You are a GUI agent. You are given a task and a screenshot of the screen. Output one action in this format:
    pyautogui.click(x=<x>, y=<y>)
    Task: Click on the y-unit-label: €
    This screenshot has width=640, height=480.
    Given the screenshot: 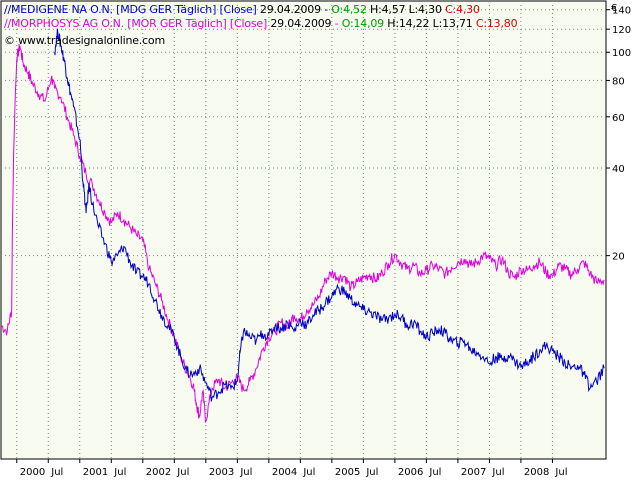 What is the action you would take?
    pyautogui.click(x=614, y=8)
    